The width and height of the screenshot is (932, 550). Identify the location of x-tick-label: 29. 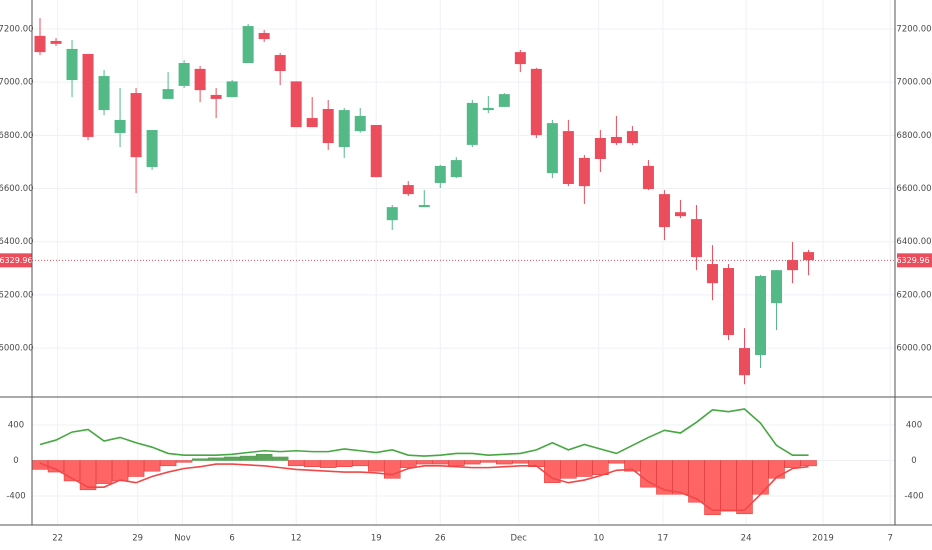
(137, 539).